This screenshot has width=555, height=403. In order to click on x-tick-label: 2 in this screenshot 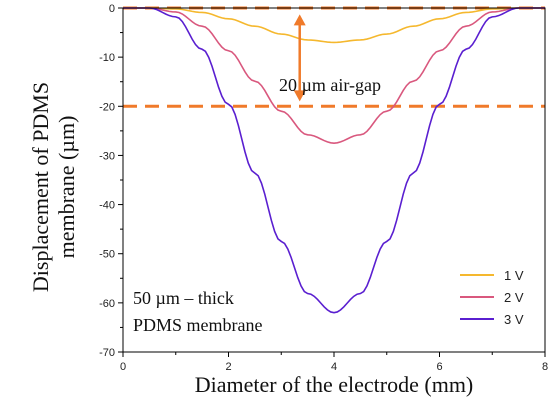, I will do `click(228, 367)`.